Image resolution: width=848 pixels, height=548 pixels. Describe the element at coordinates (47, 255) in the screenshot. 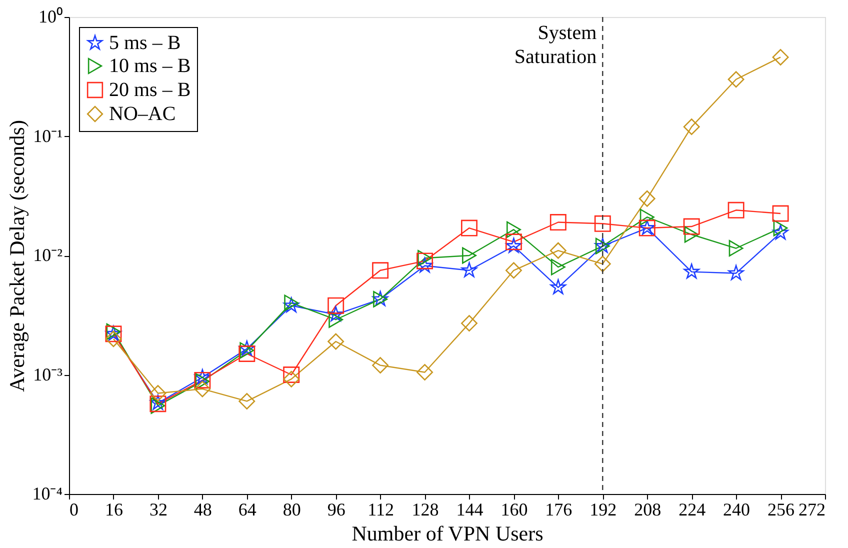

I see `y-tick-label: 10⁻²` at that location.